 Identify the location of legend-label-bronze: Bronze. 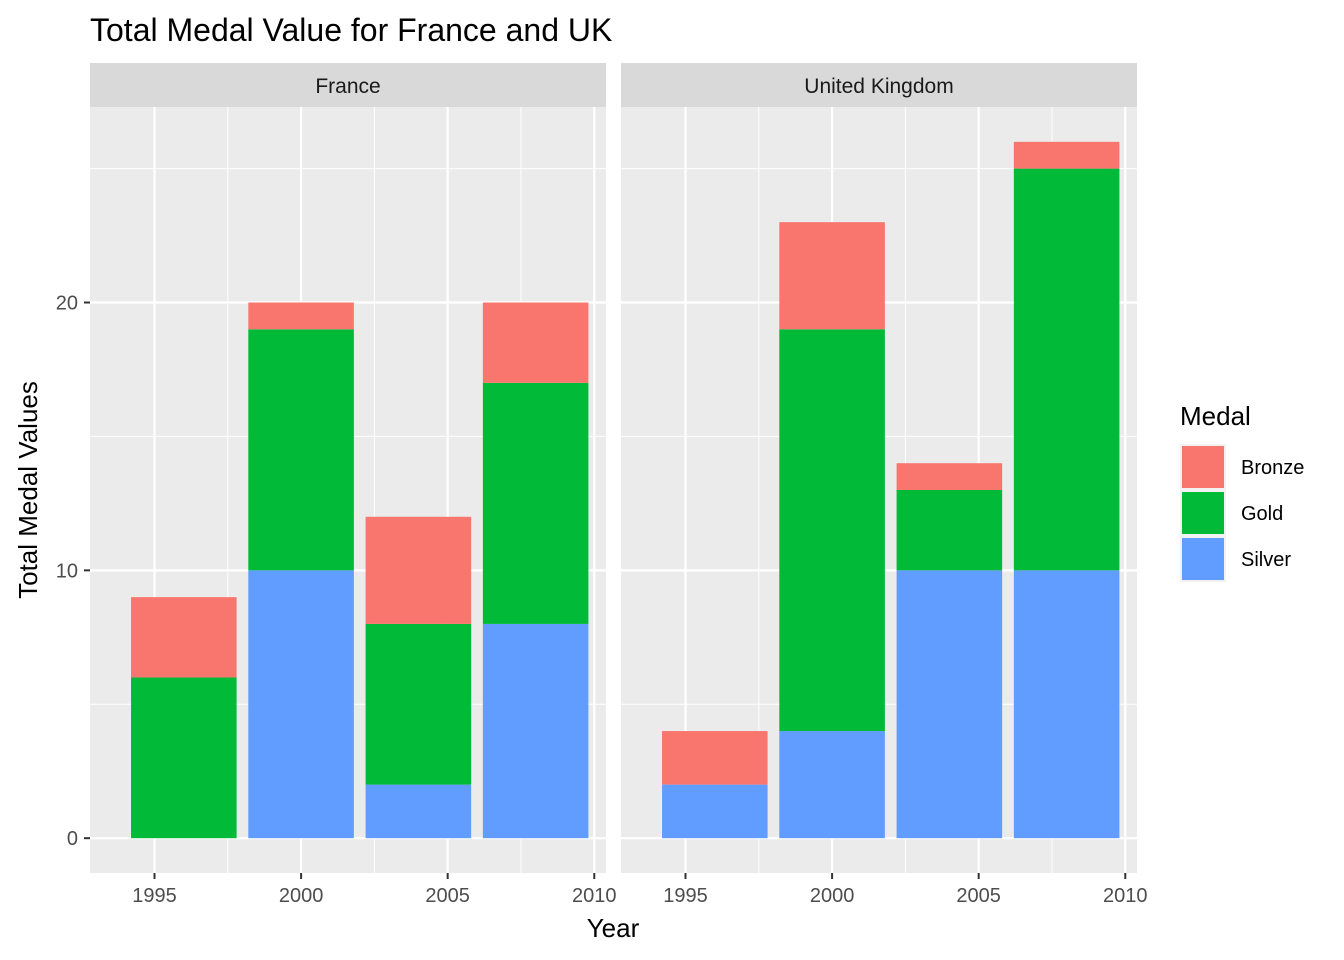
(1272, 468).